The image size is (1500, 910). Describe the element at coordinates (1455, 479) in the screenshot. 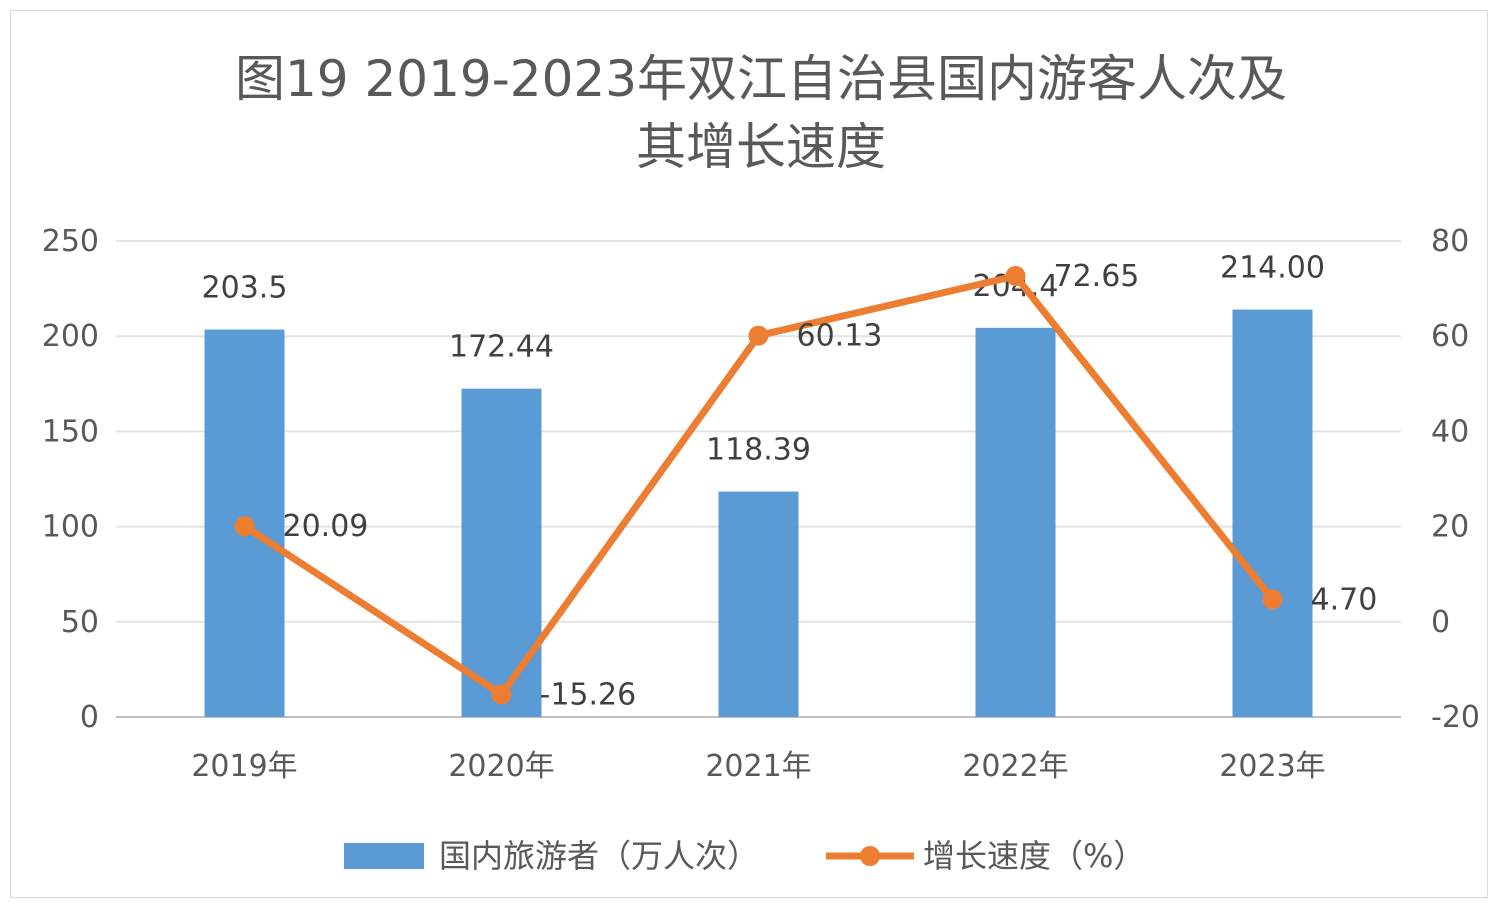

I see `right-y-axis: -20 0 20 40 60 80` at that location.